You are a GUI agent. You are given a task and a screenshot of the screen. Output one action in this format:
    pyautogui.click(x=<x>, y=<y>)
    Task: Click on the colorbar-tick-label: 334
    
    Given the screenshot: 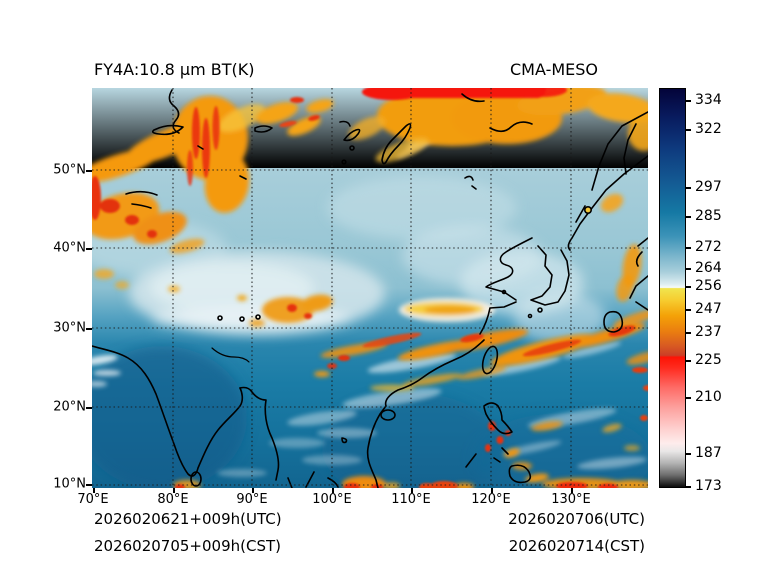 What is the action you would take?
    pyautogui.click(x=708, y=100)
    